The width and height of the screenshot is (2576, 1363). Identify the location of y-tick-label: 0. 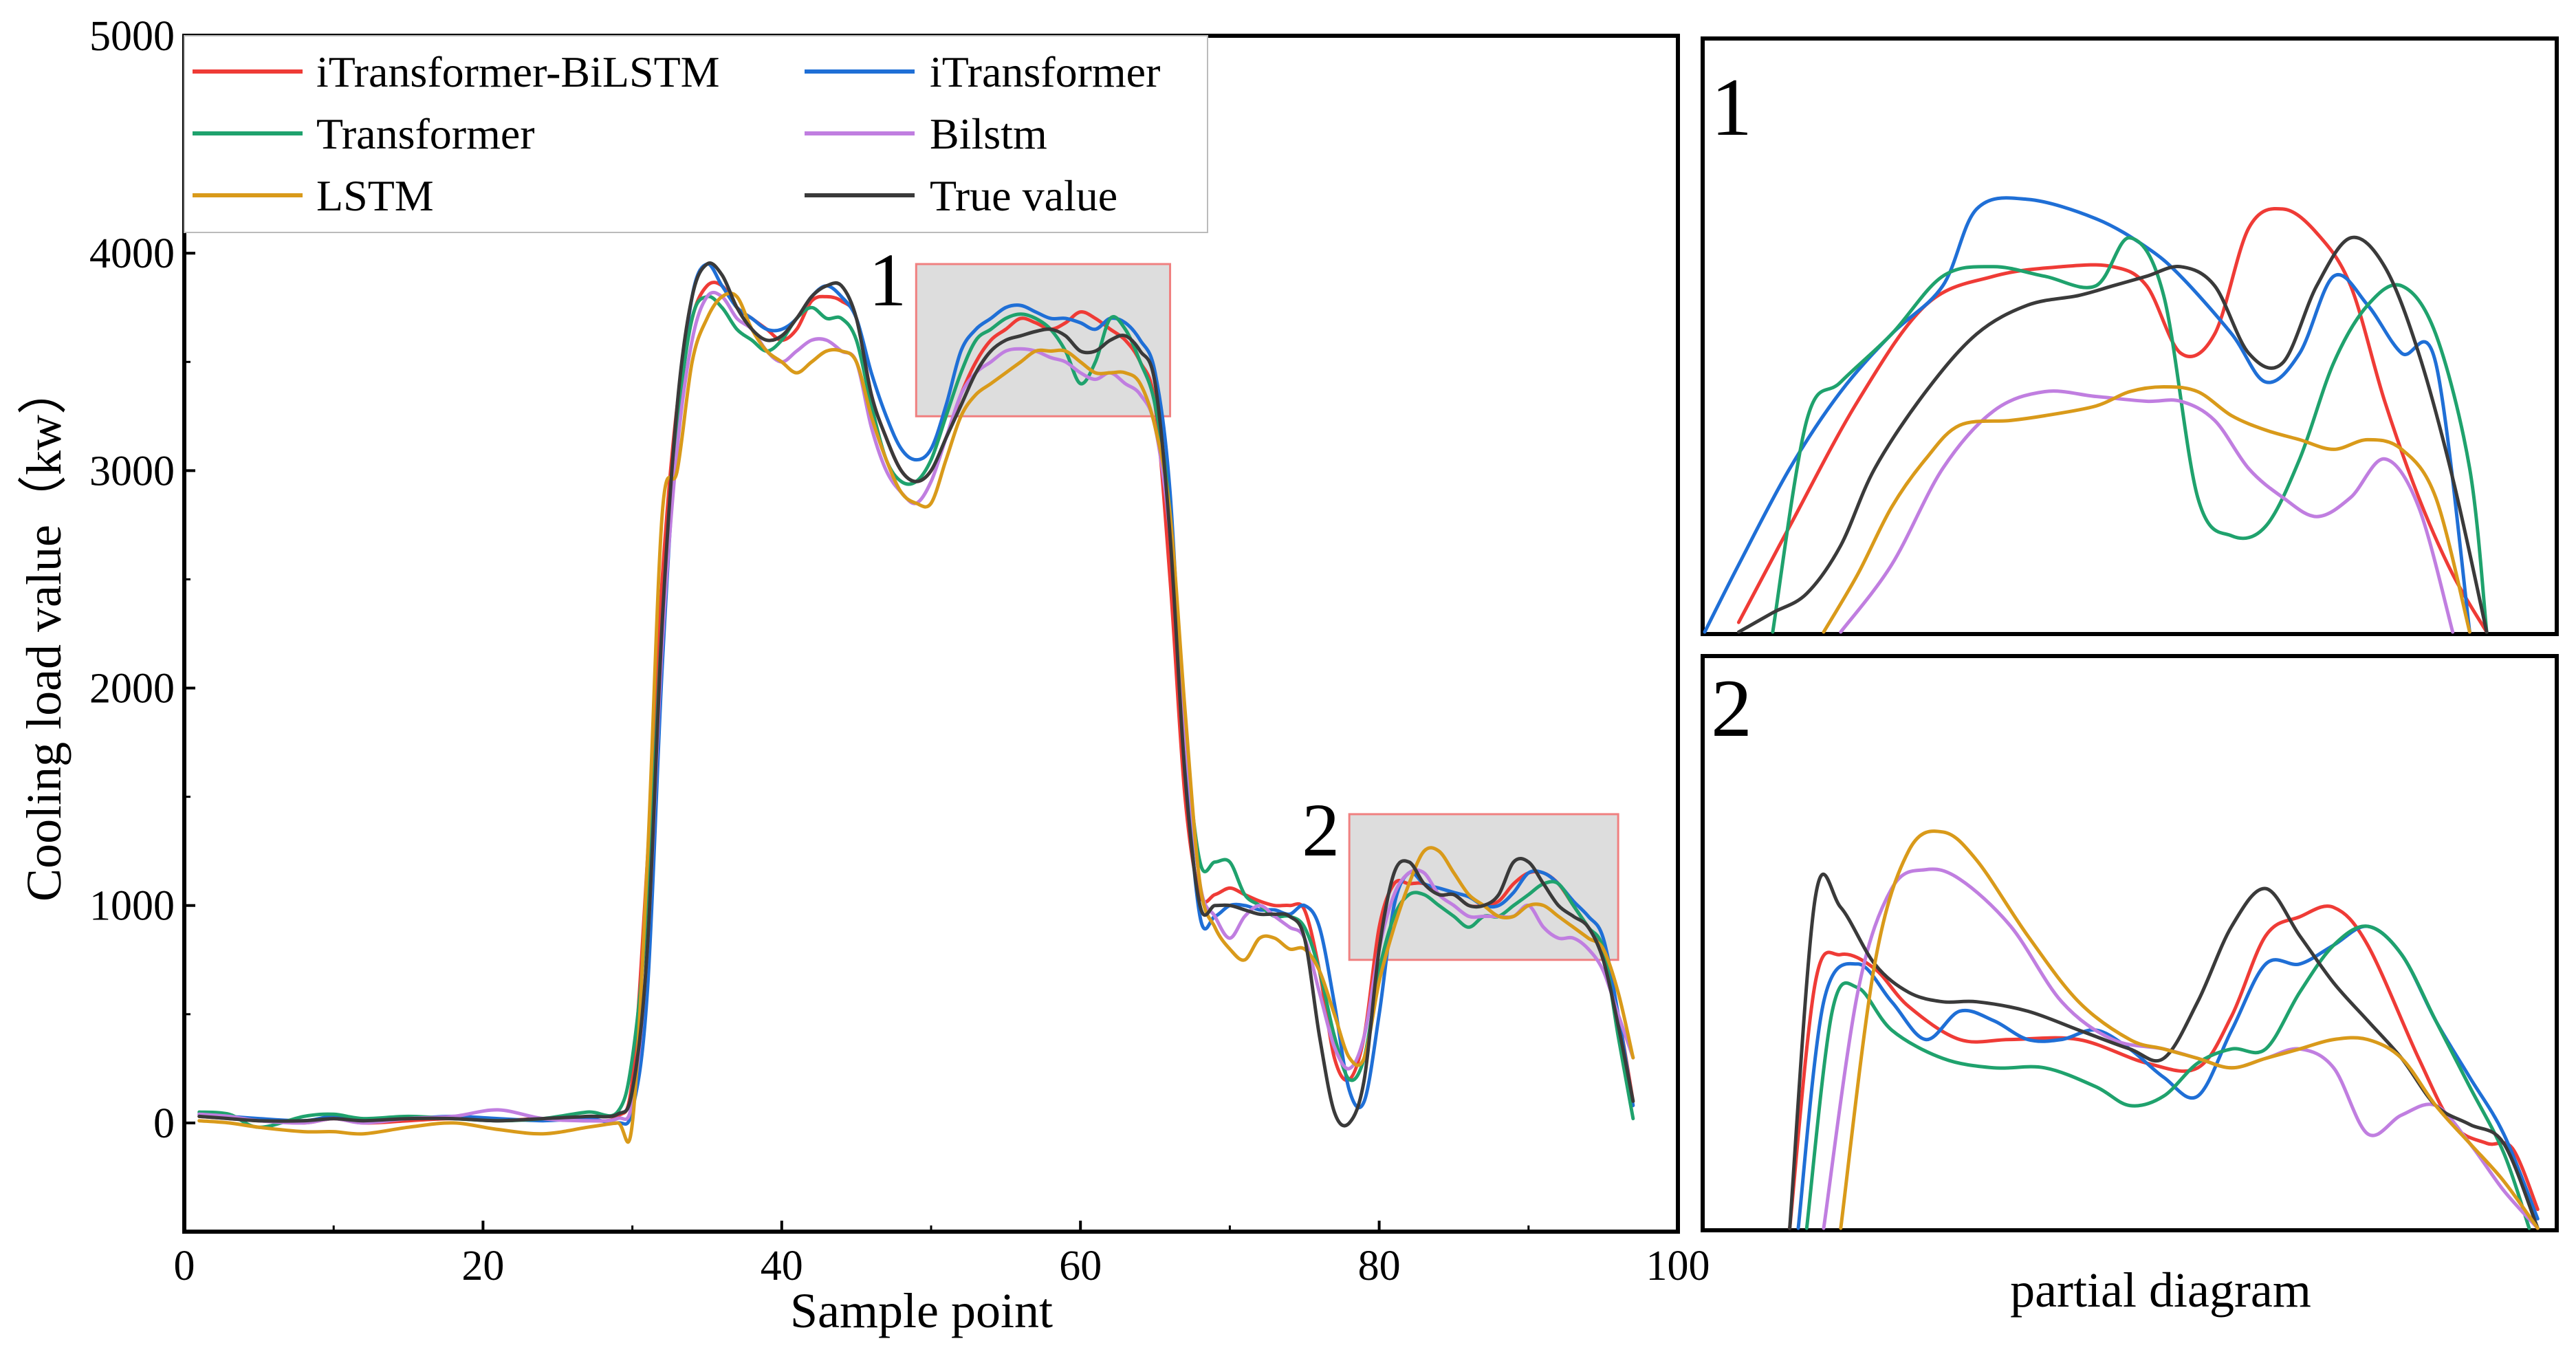
(164, 1123).